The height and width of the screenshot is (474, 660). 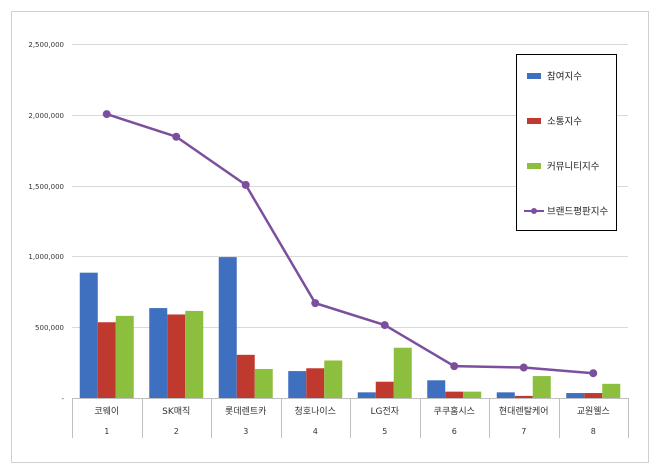 What do you see at coordinates (564, 122) in the screenshot?
I see `legend-label: 소통지수` at bounding box center [564, 122].